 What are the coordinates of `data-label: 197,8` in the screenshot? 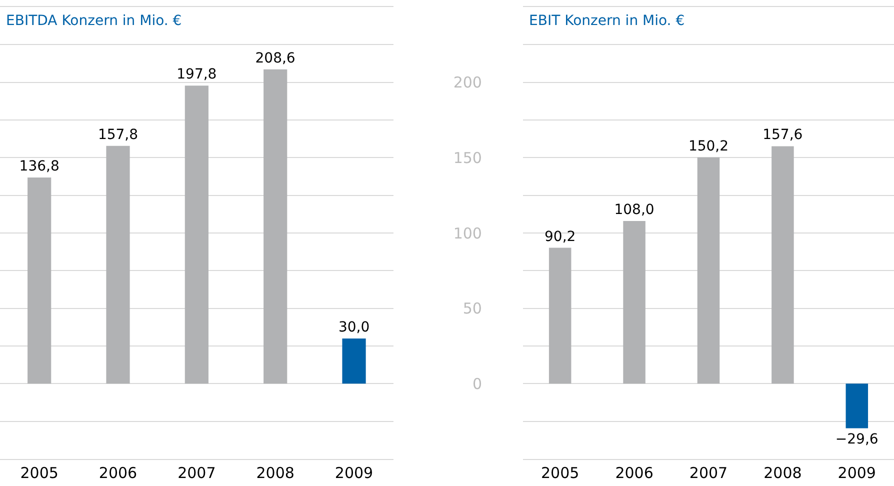 It's located at (196, 74).